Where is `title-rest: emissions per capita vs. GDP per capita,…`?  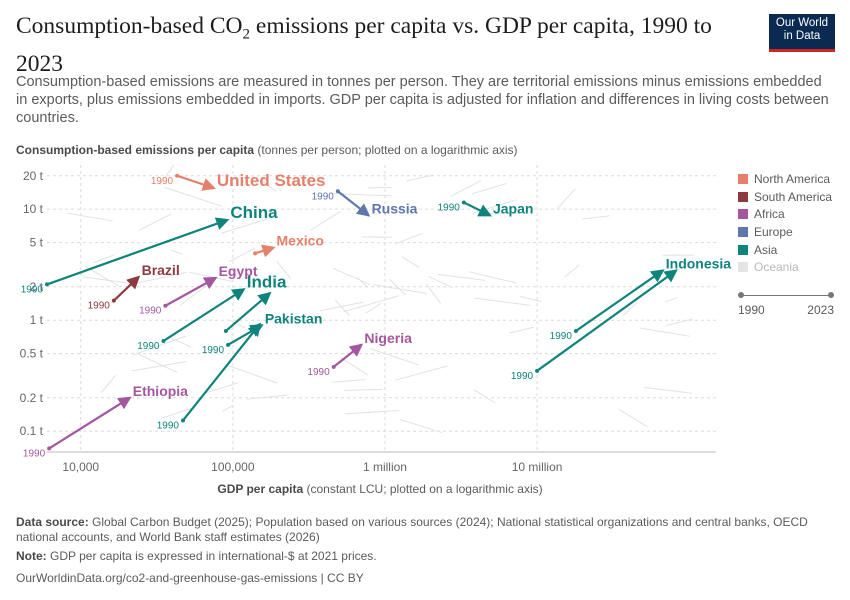
title-rest: emissions per capita vs. GDP per capita,… is located at coordinates (364, 45).